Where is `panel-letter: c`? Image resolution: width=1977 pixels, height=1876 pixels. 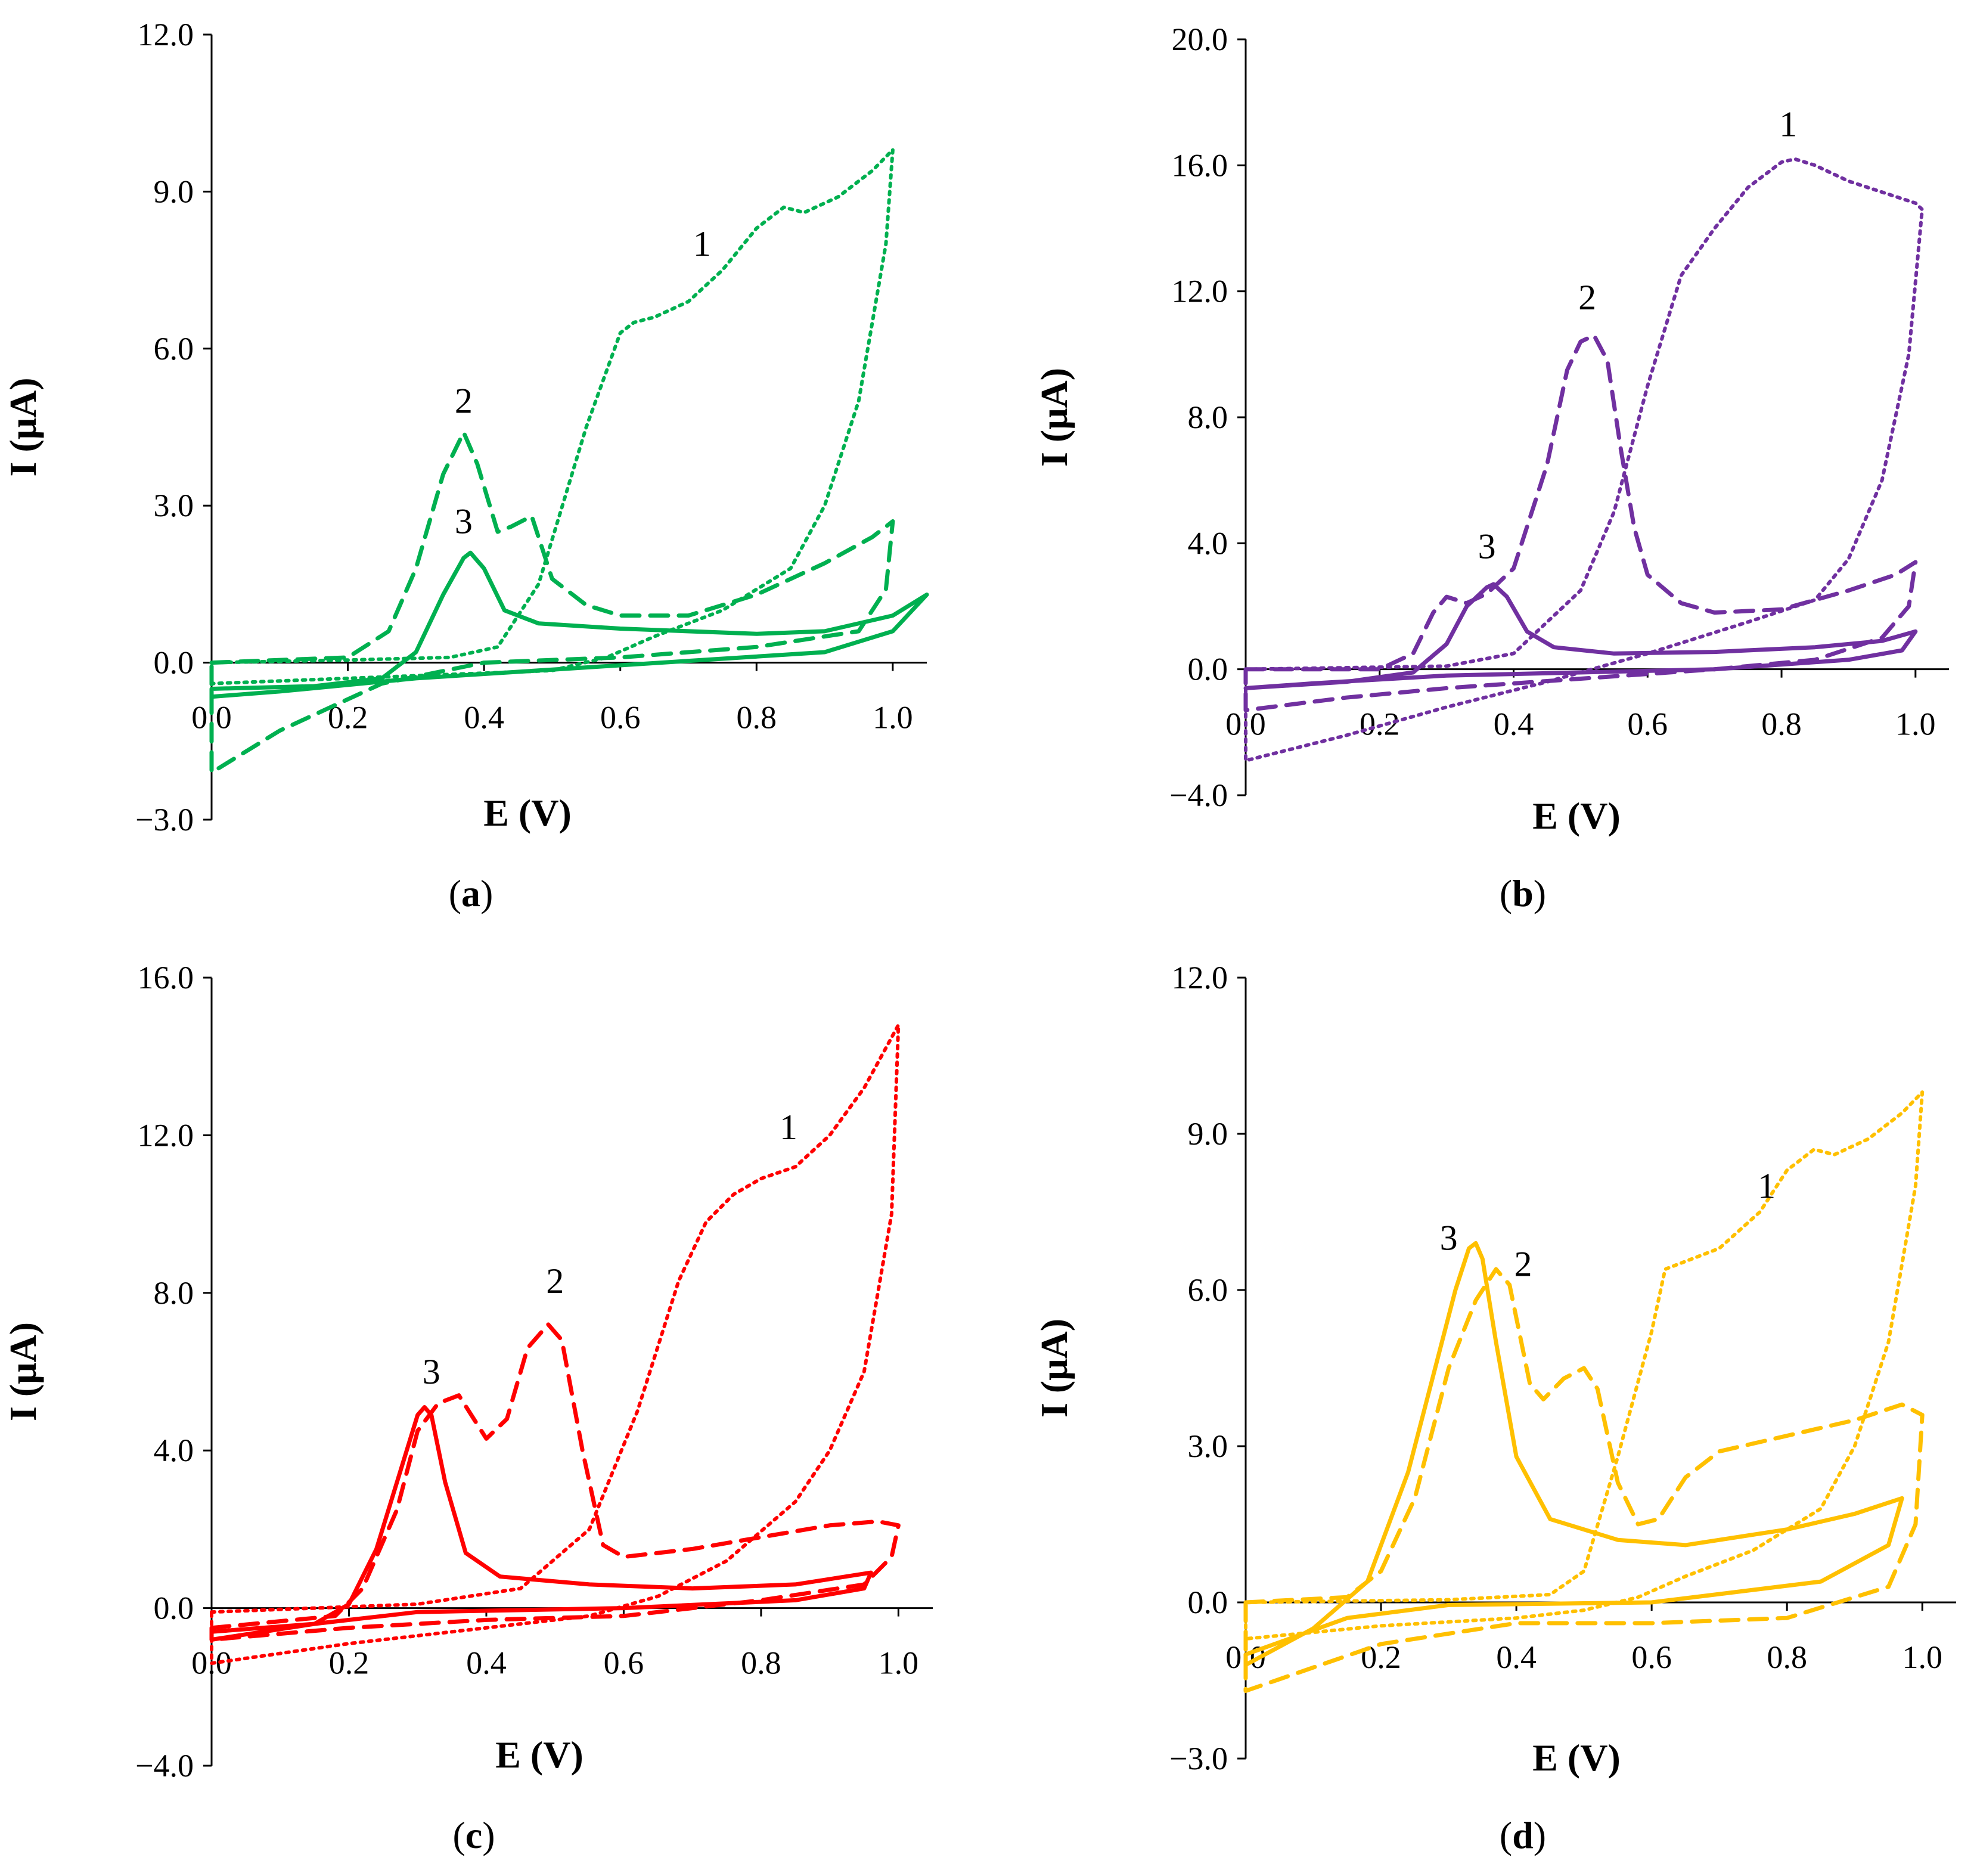 panel-letter: c is located at coordinates (473, 1835).